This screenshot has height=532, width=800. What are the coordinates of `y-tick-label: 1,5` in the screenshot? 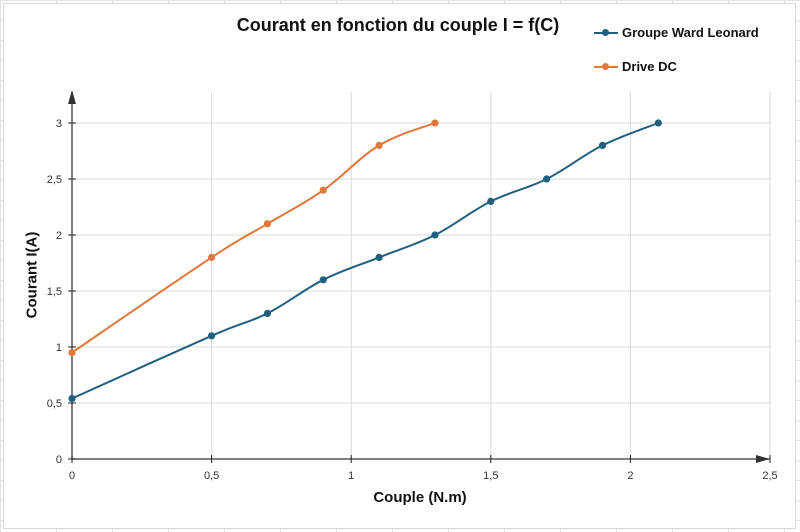 It's located at (54, 292).